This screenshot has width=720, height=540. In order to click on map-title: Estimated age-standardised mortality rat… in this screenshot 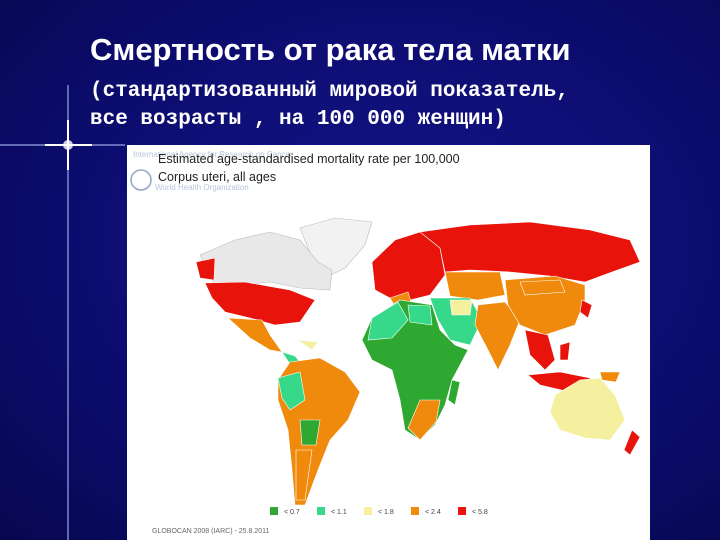, I will do `click(309, 159)`.